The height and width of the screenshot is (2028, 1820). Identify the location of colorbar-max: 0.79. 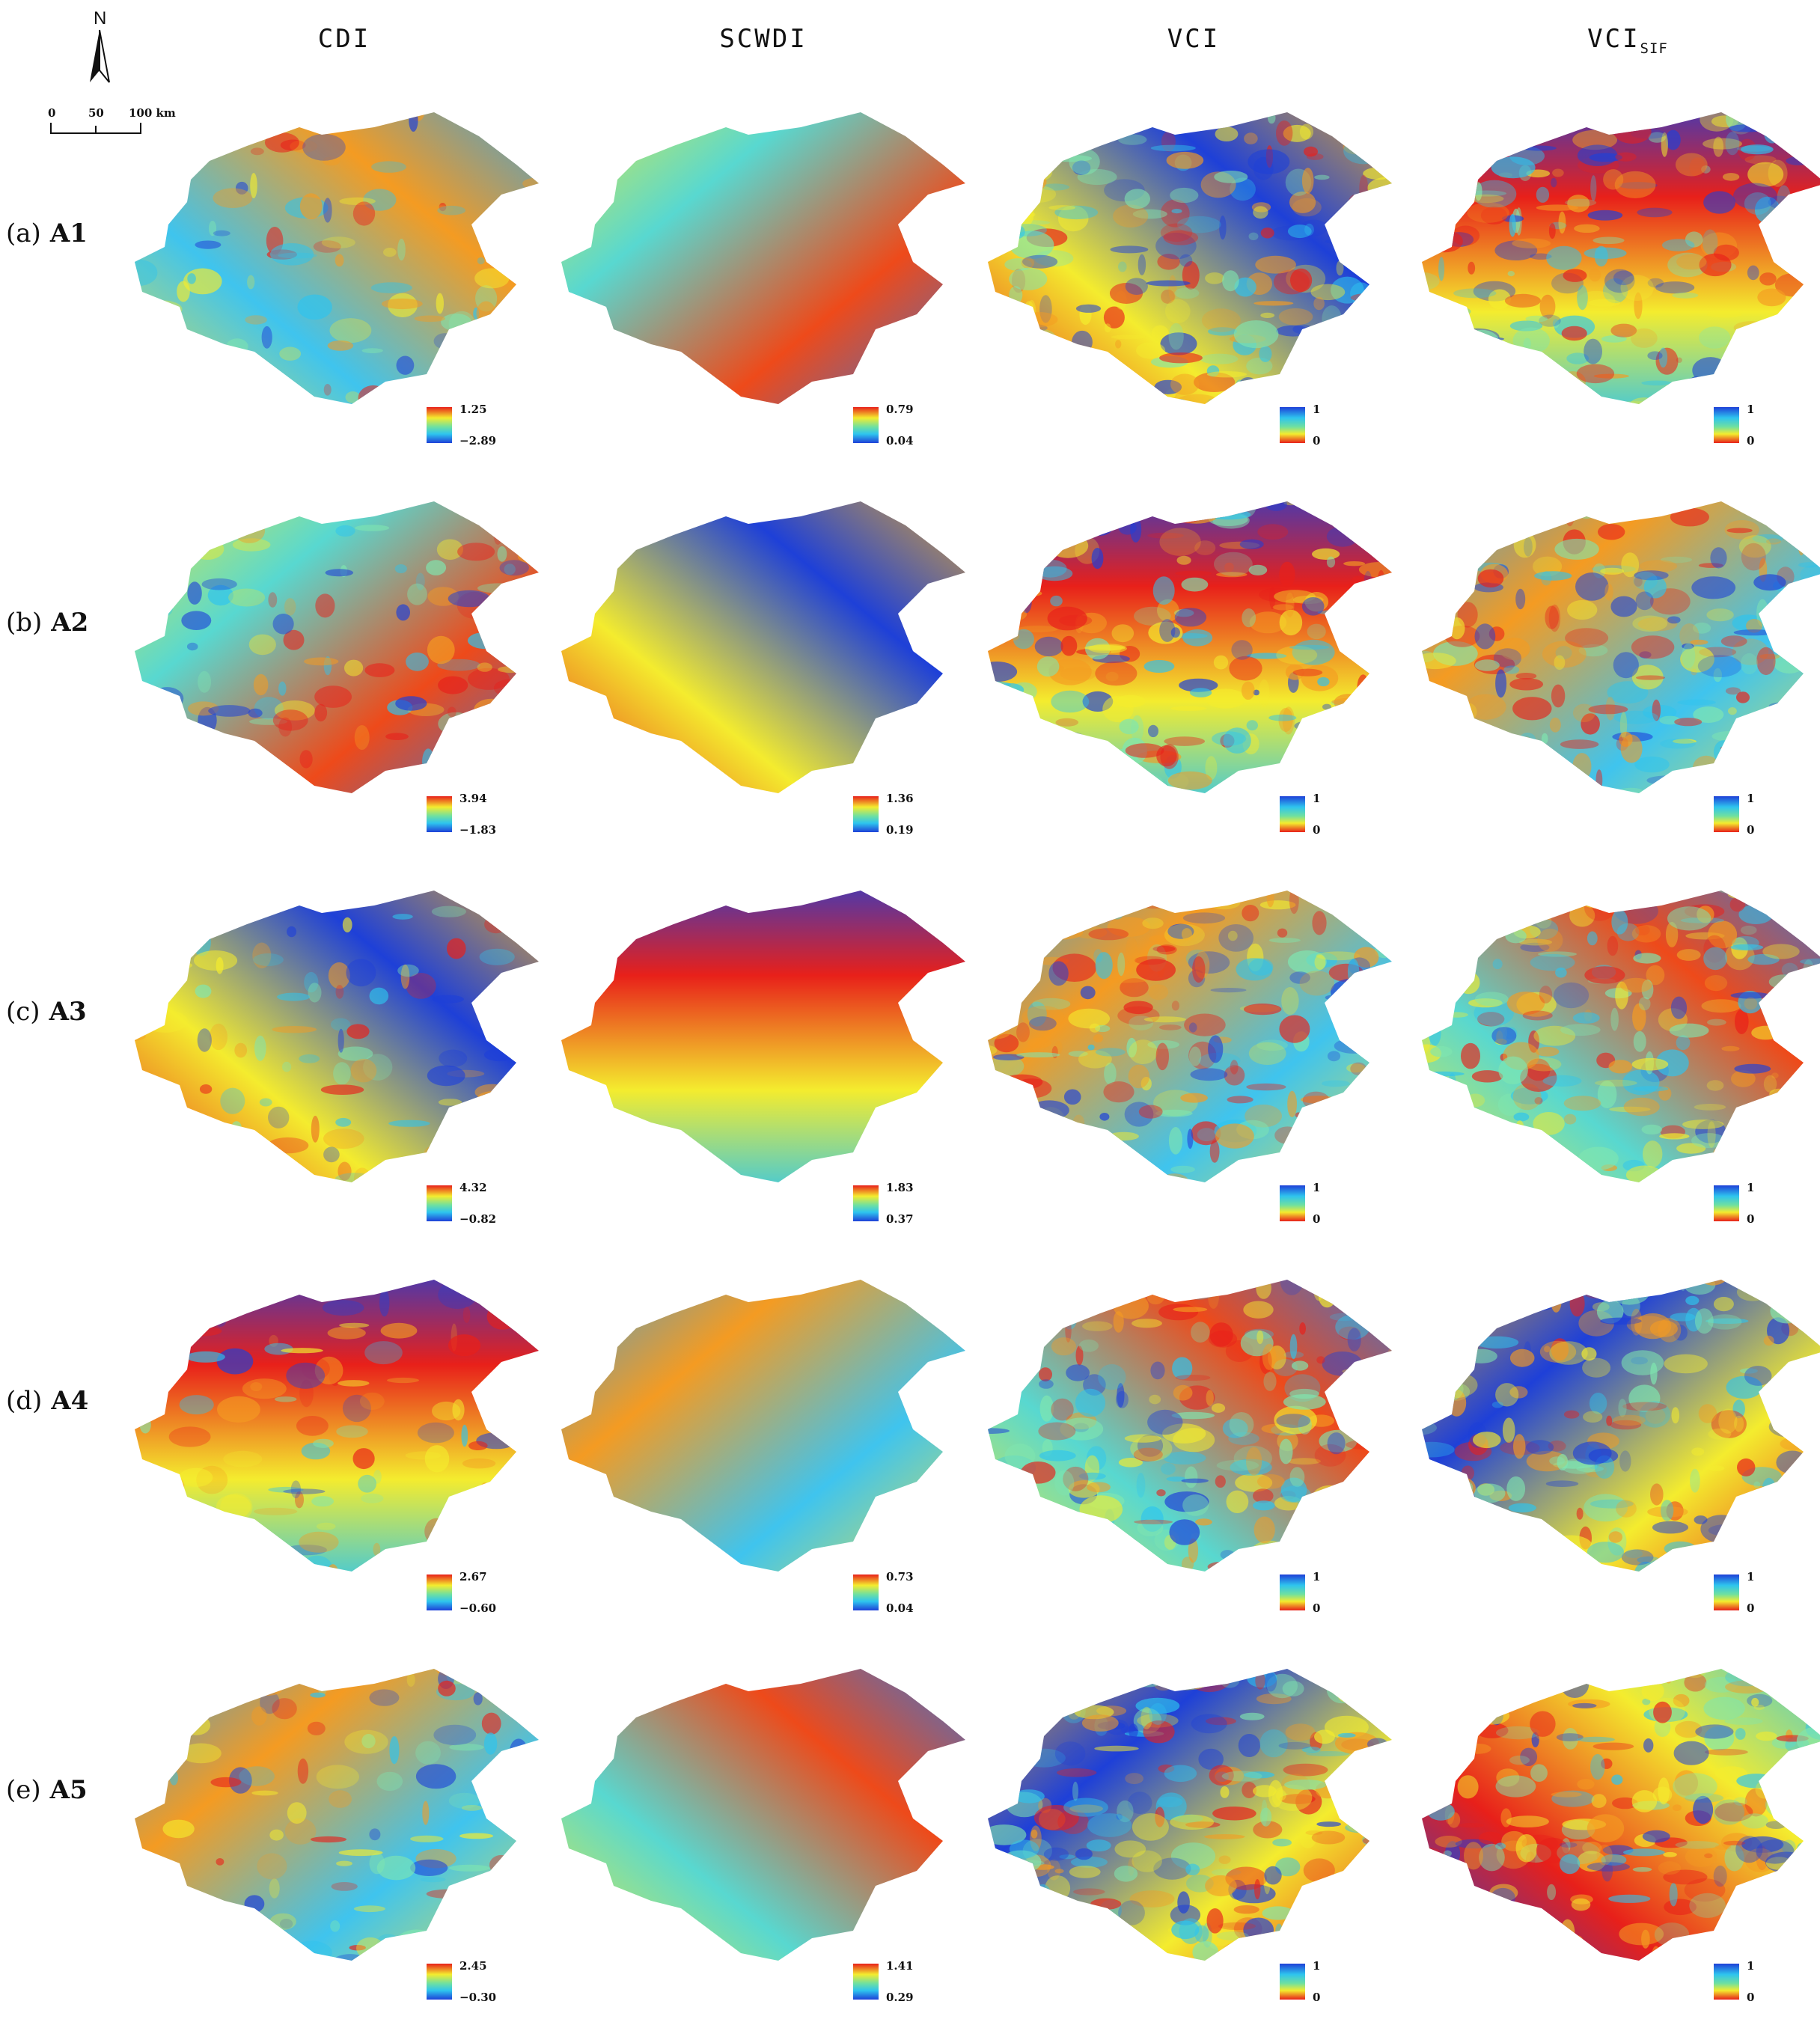
(900, 409).